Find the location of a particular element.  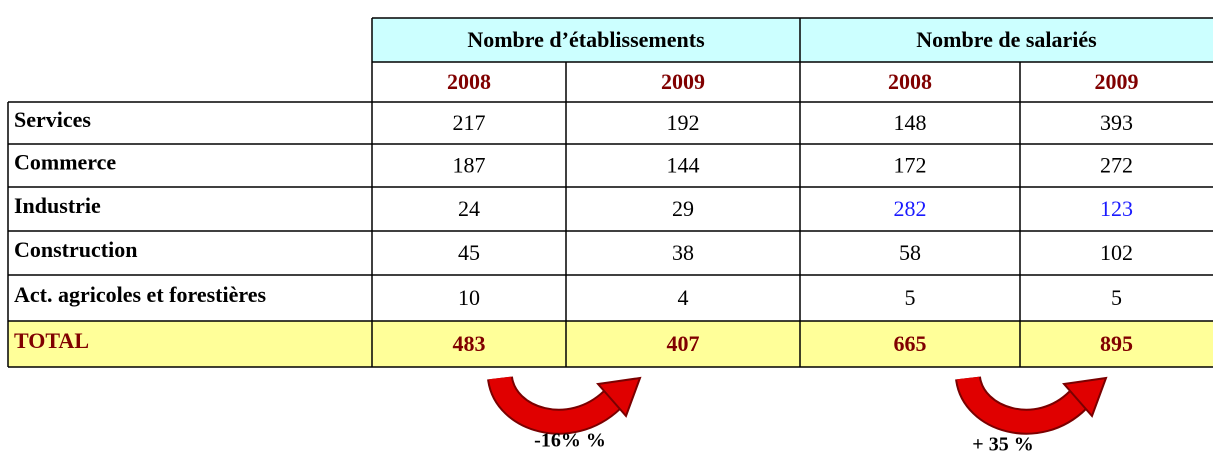

cell-value: 123 is located at coordinates (1116, 208).